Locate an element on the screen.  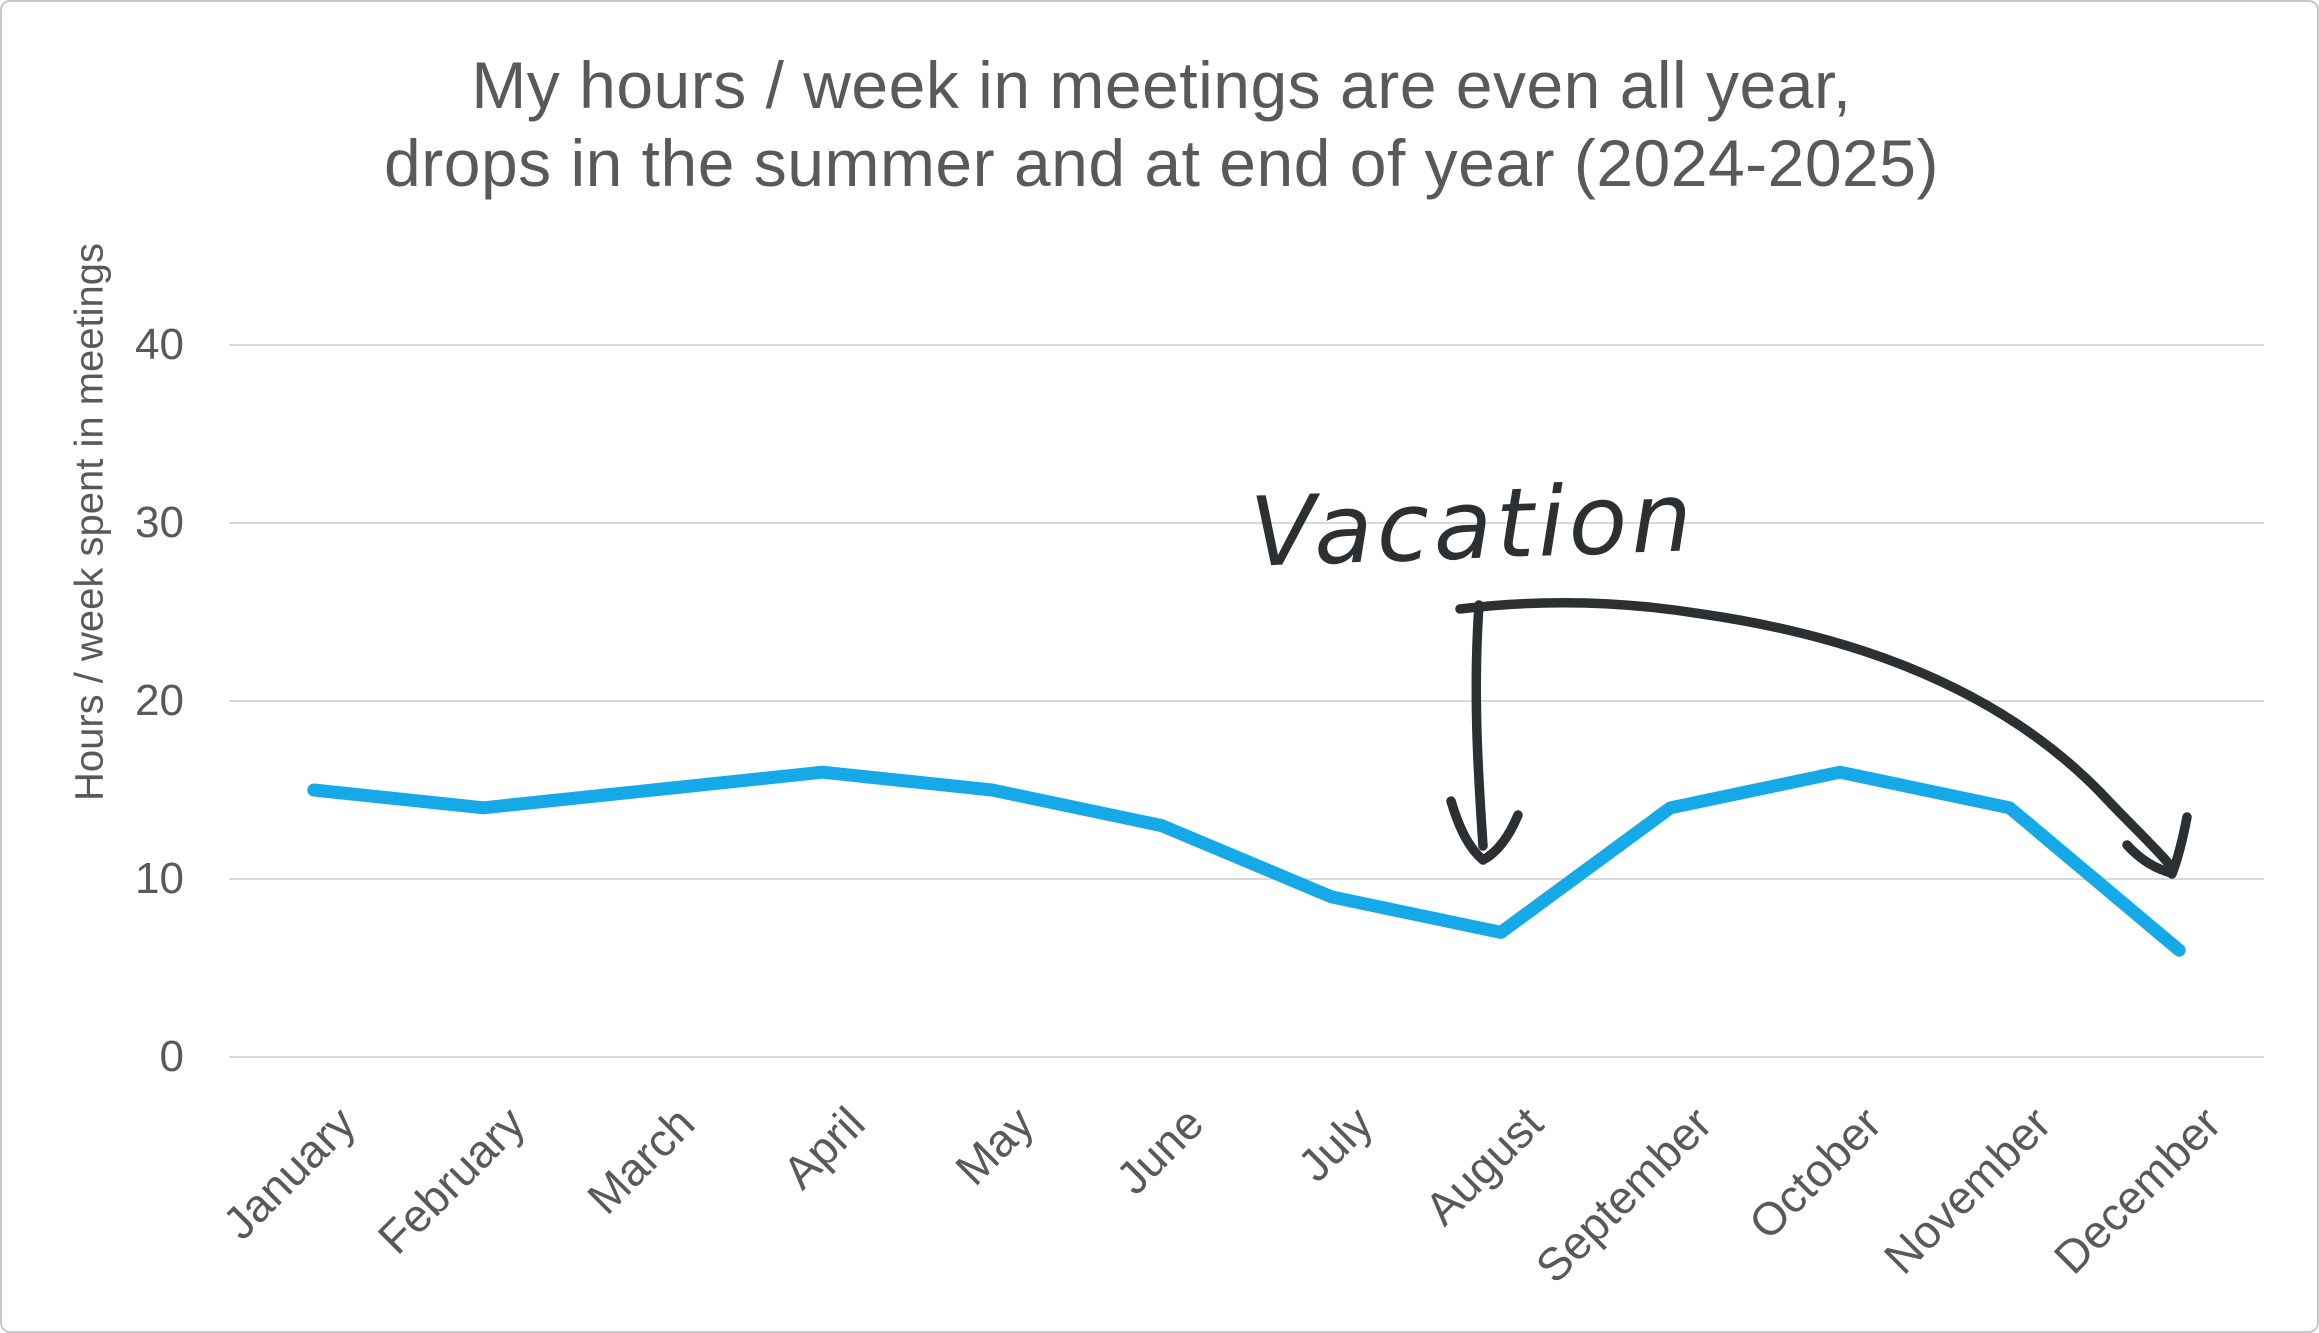
vacation-arrow-august-head is located at coordinates (1484, 830).